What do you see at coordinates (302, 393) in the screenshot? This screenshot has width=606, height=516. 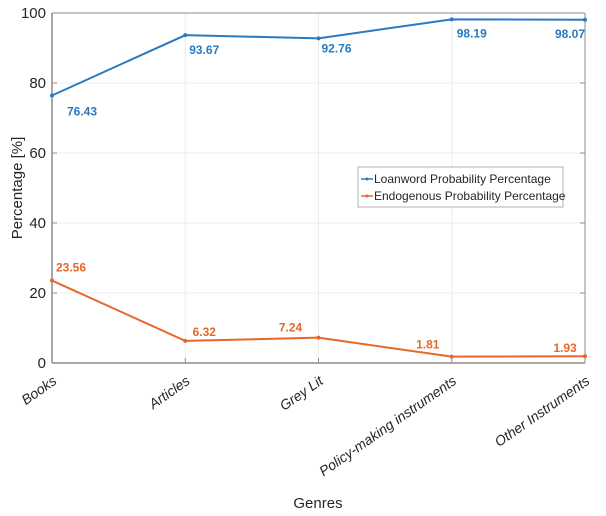 I see `x-tick-label-2: Grey Lit` at bounding box center [302, 393].